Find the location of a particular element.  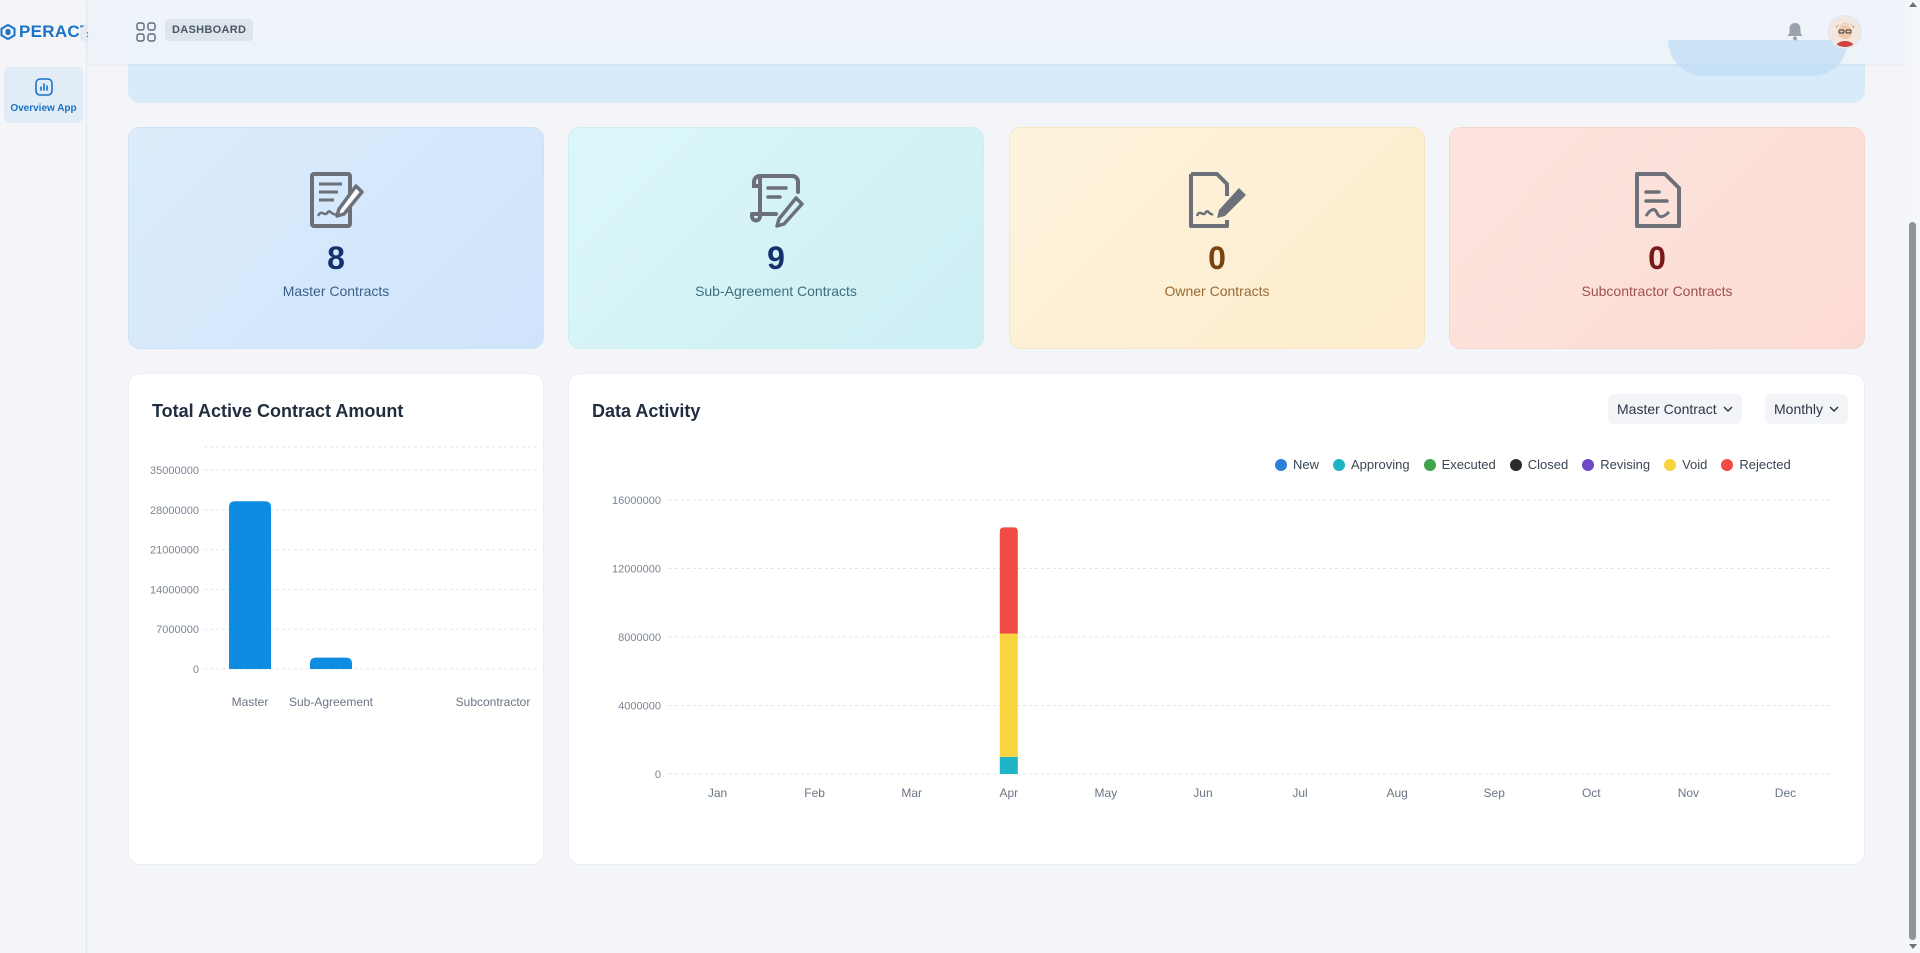

legend-item-void: Void is located at coordinates (1685, 464).